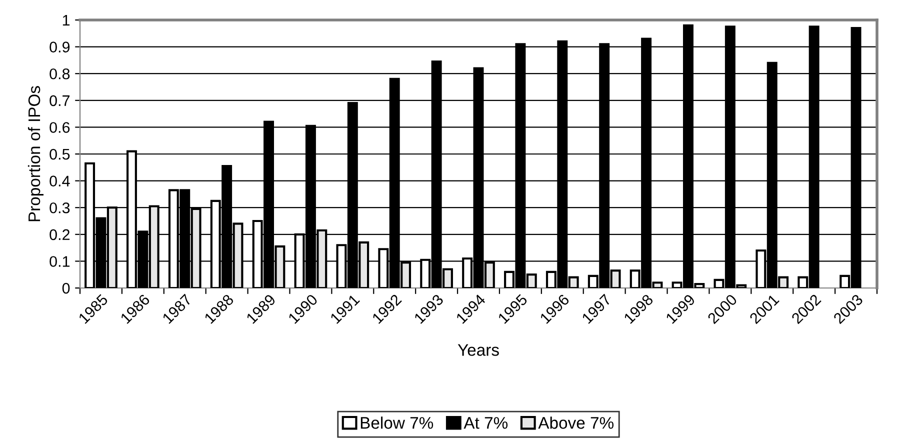 This screenshot has height=443, width=898. What do you see at coordinates (60, 234) in the screenshot?
I see `y-tick-label: 0.2` at bounding box center [60, 234].